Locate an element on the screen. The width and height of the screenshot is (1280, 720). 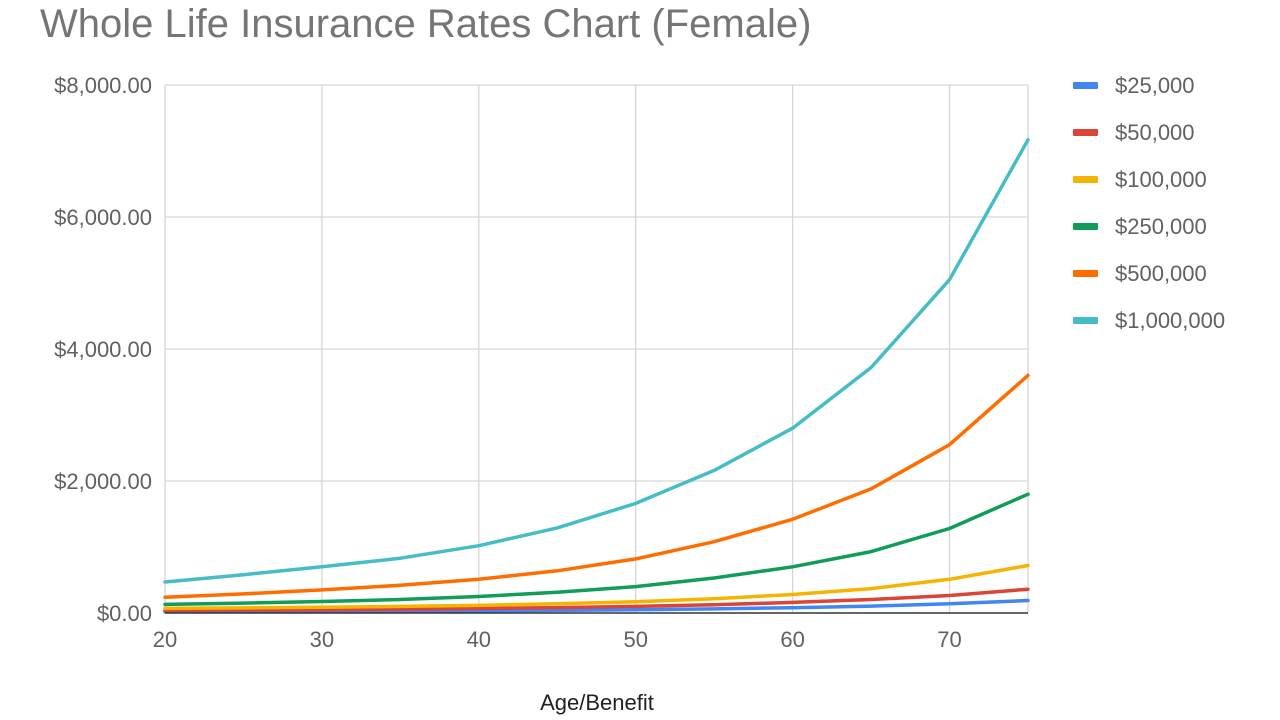
legend-label: $100,000 is located at coordinates (1161, 179).